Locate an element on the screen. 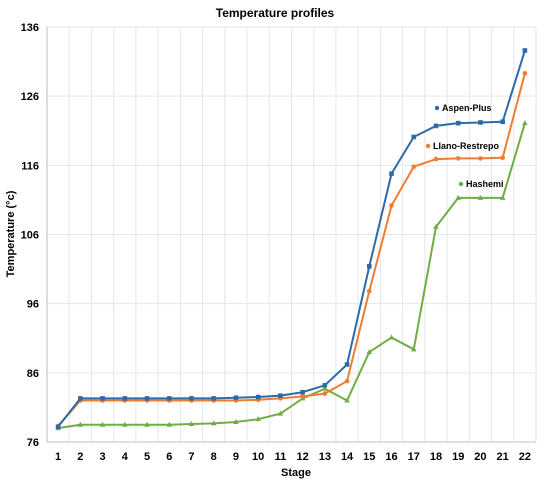 This screenshot has width=550, height=483. x-tick-label: 6 is located at coordinates (169, 457).